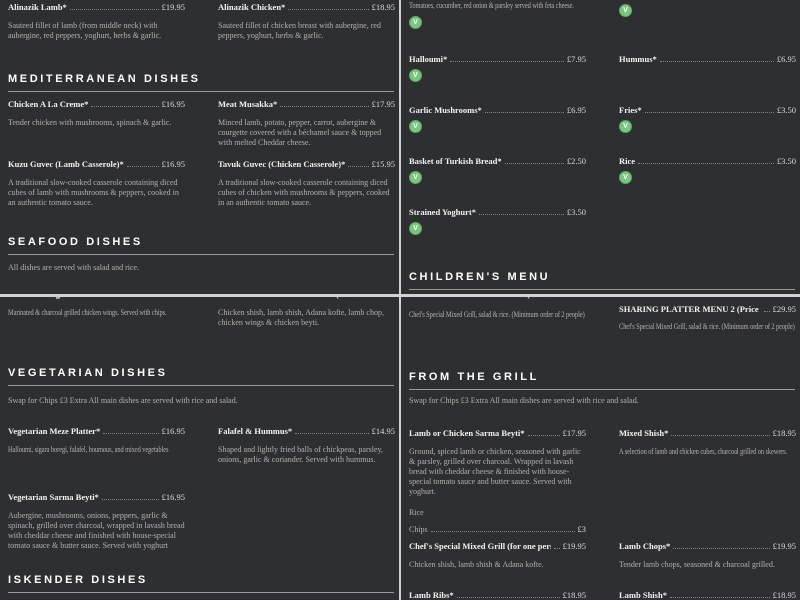  I want to click on item-name: Alinazik Lamb*, so click(37, 7).